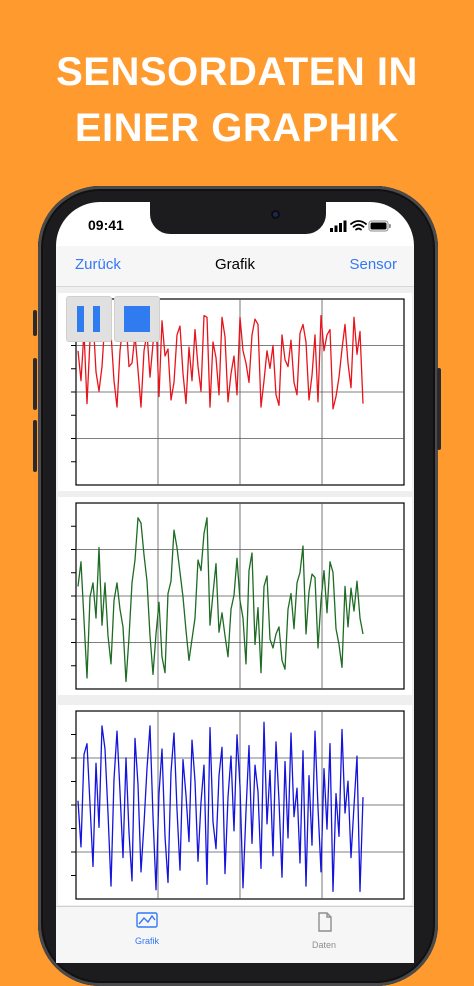 The width and height of the screenshot is (474, 986). Describe the element at coordinates (325, 922) in the screenshot. I see `document-icon` at that location.